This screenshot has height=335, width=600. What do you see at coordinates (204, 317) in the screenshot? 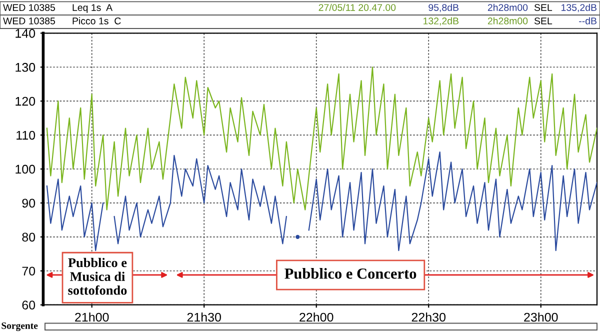
I see `x-tick-label: 21h30` at bounding box center [204, 317].